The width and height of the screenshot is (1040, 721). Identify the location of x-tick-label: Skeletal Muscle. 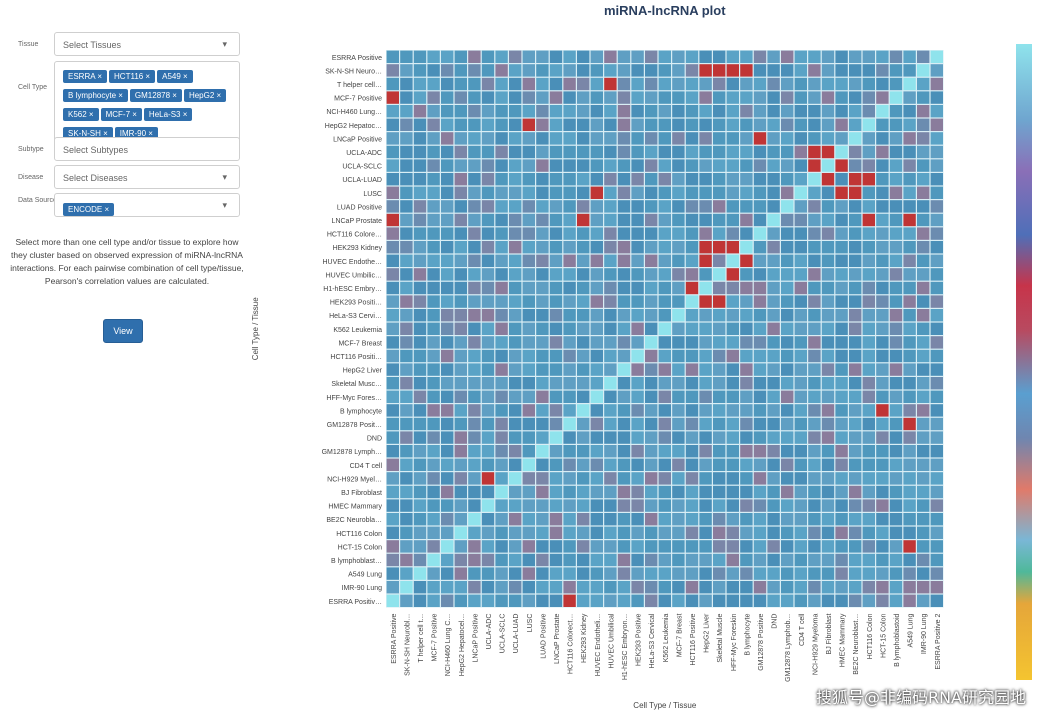
(720, 638).